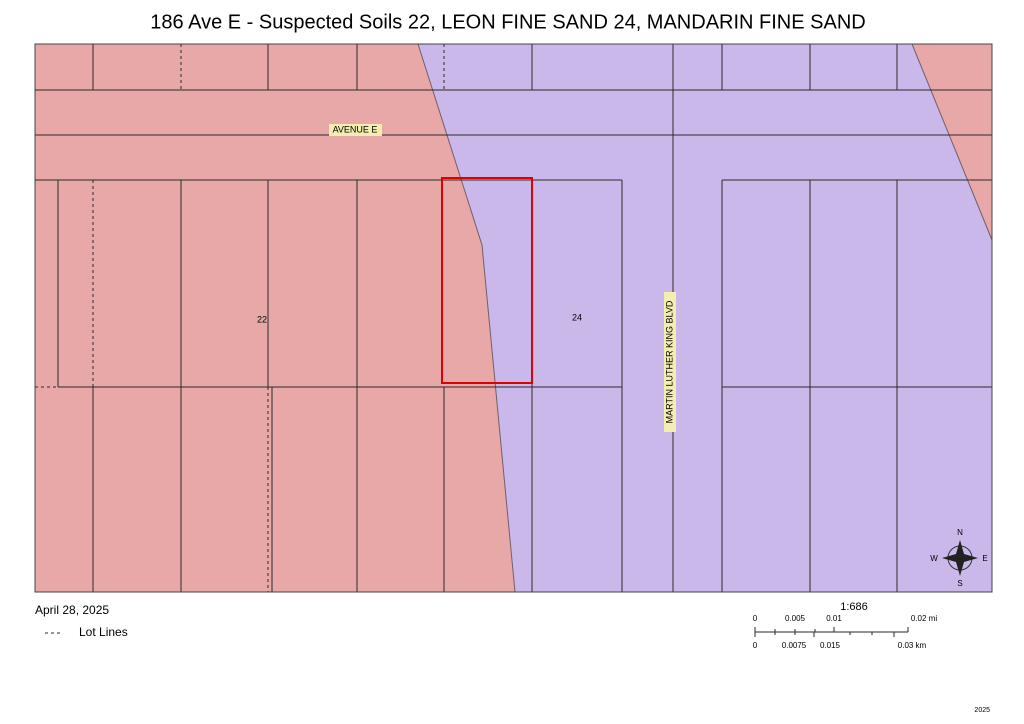 The width and height of the screenshot is (1024, 724). What do you see at coordinates (831, 632) in the screenshot?
I see `scale-ticks` at bounding box center [831, 632].